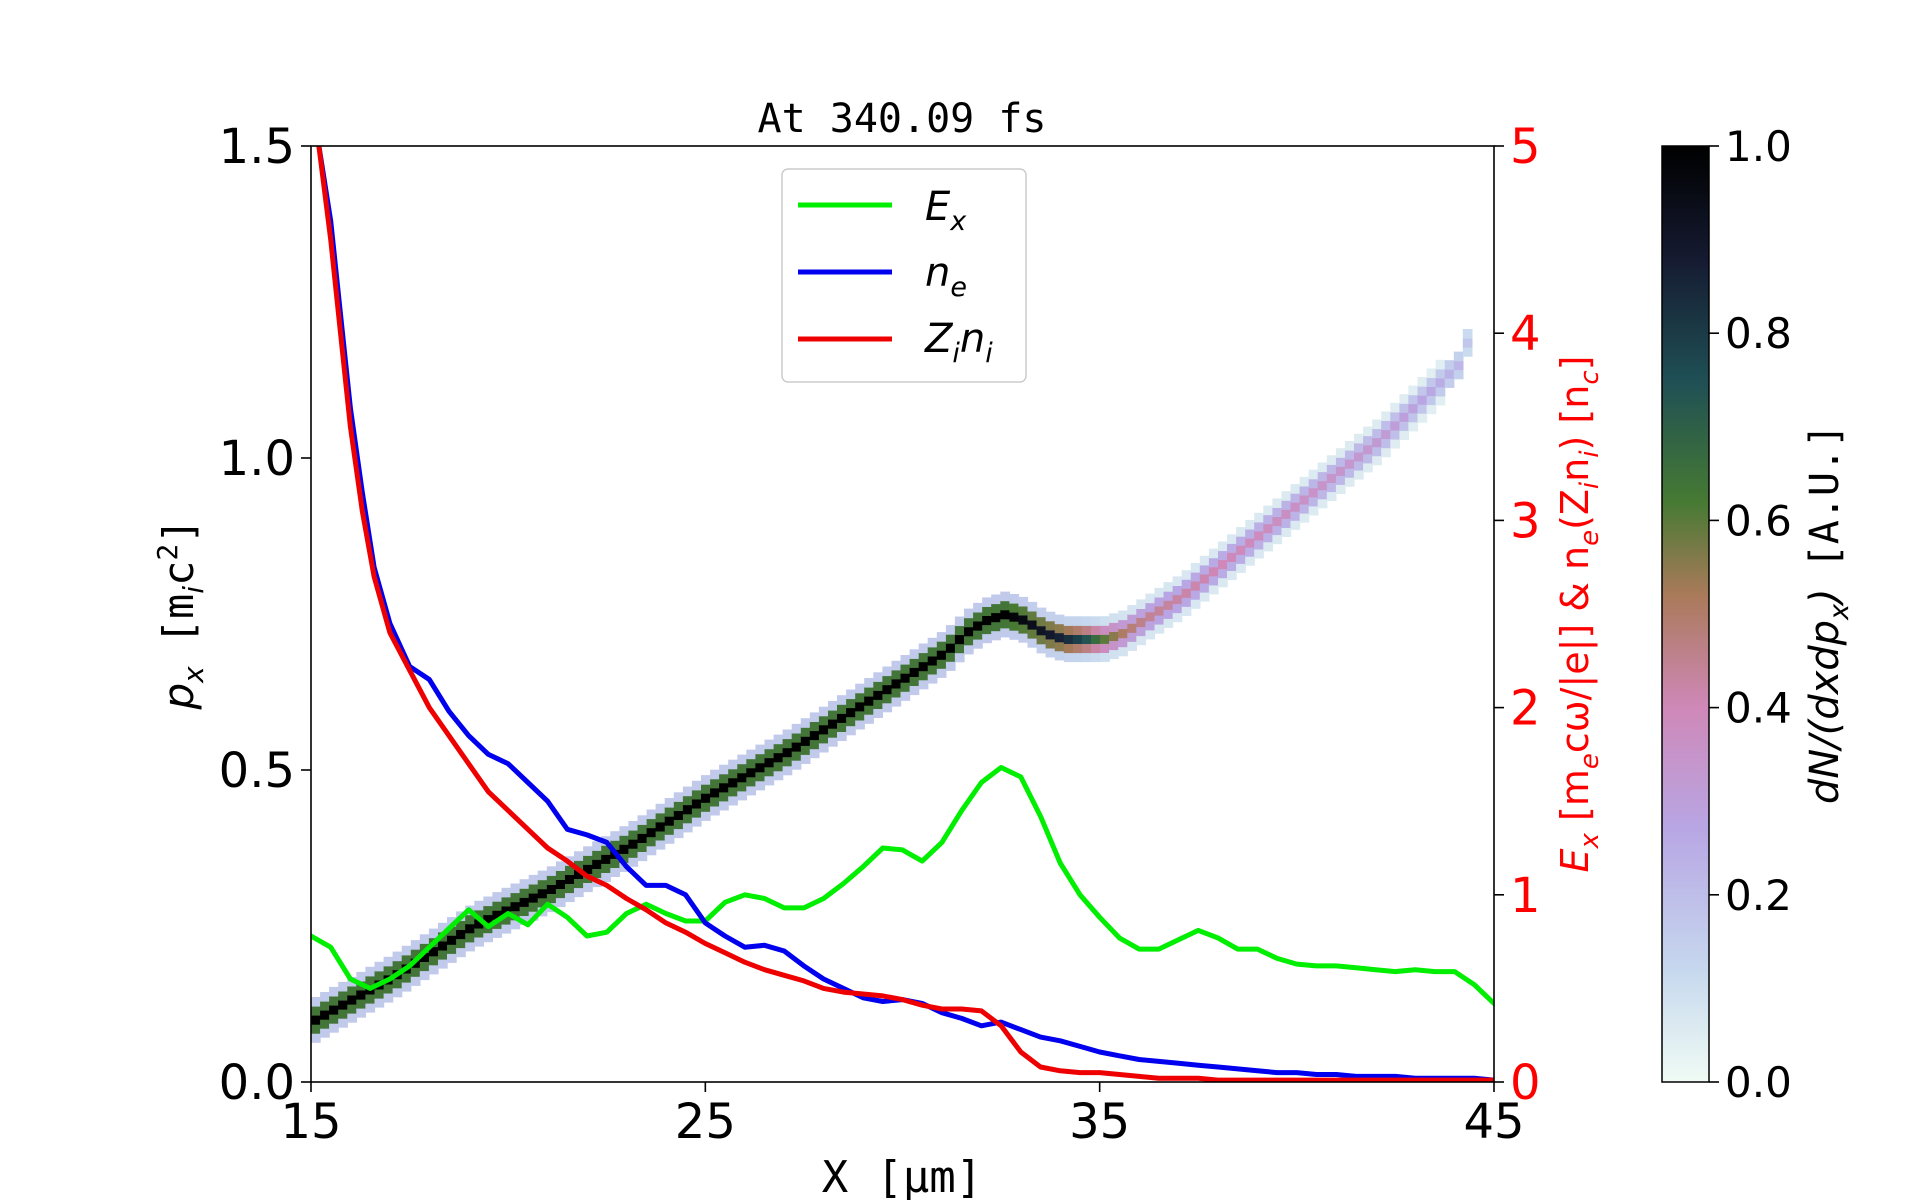 The height and width of the screenshot is (1200, 1920). Describe the element at coordinates (1525, 334) in the screenshot. I see `right-tick-label: 4` at that location.